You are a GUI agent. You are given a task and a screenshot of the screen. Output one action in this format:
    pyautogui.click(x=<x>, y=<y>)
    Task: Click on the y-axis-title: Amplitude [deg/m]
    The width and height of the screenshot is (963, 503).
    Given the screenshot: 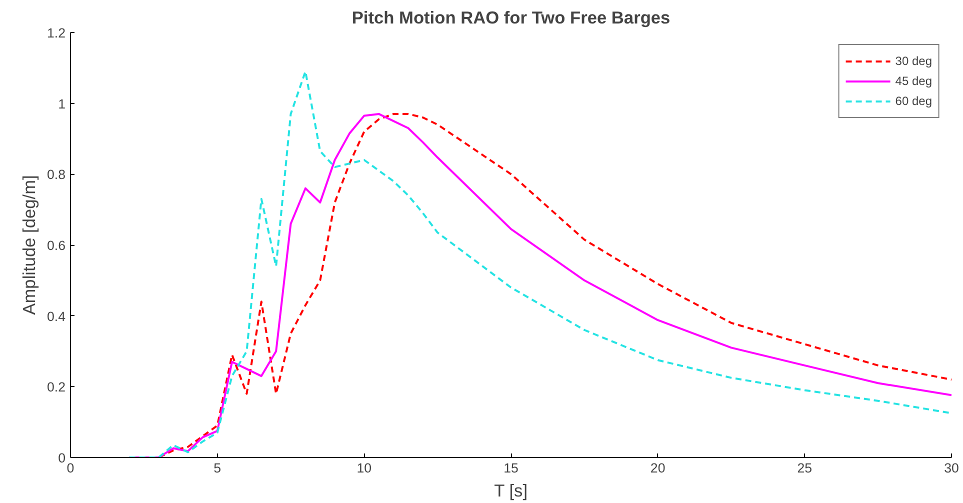 What is the action you would take?
    pyautogui.click(x=28, y=245)
    